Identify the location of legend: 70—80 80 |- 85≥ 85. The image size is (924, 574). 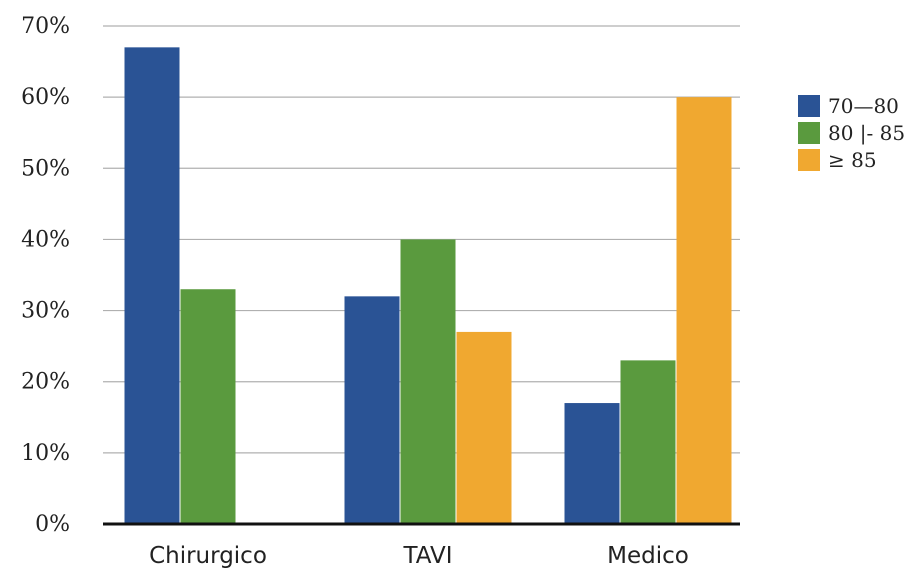
(851, 133).